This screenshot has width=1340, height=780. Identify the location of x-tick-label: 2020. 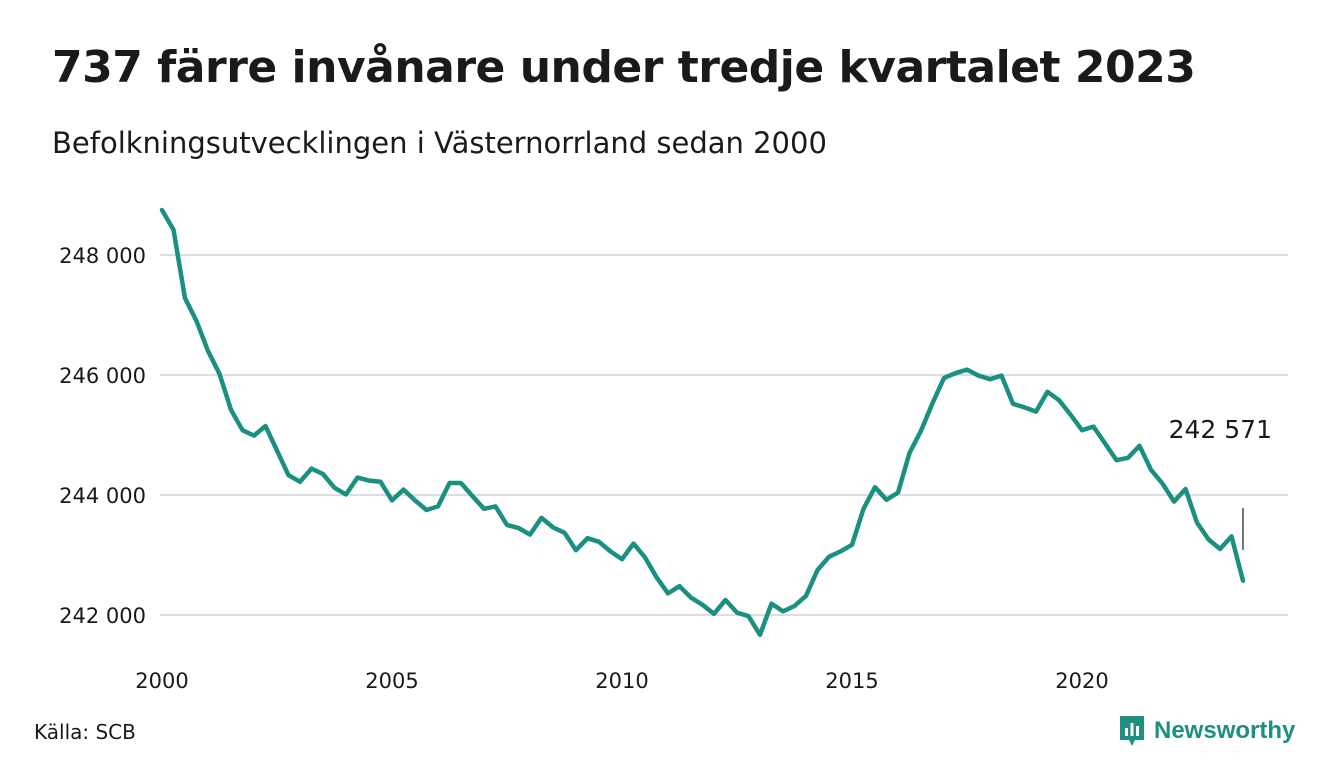
(1081, 681).